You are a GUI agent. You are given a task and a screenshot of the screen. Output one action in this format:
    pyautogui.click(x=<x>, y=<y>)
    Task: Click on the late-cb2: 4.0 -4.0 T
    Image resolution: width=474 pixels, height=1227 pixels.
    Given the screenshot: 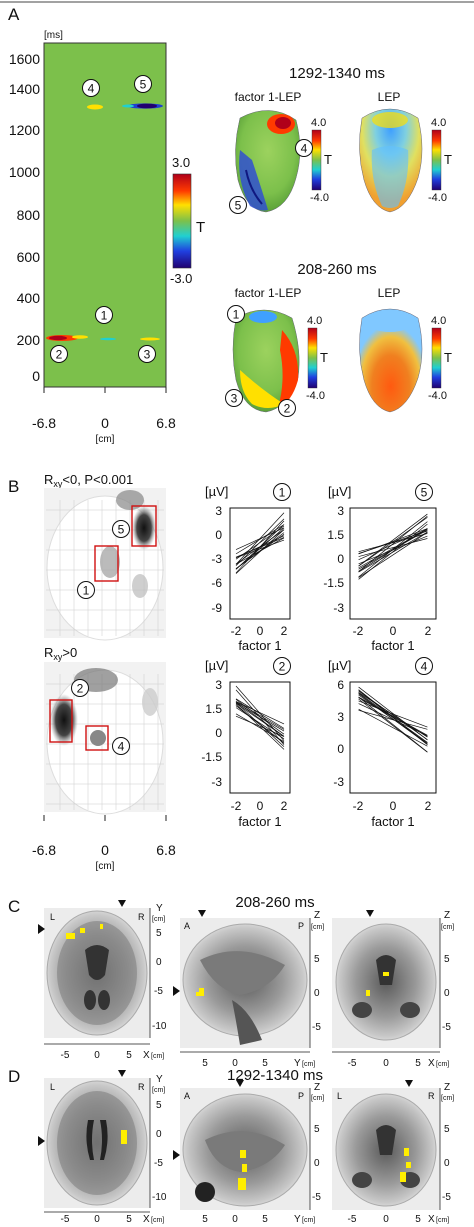 What is the action you would take?
    pyautogui.click(x=440, y=160)
    